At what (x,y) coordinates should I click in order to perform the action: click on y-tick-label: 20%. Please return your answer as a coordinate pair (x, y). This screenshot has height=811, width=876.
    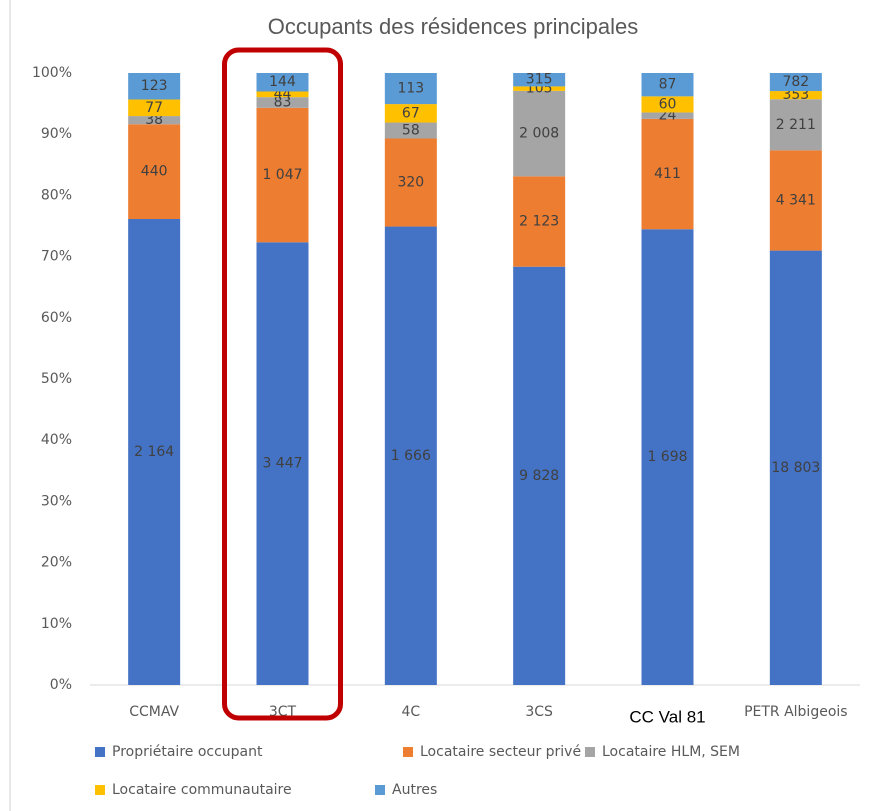
    Looking at the image, I should click on (56, 563).